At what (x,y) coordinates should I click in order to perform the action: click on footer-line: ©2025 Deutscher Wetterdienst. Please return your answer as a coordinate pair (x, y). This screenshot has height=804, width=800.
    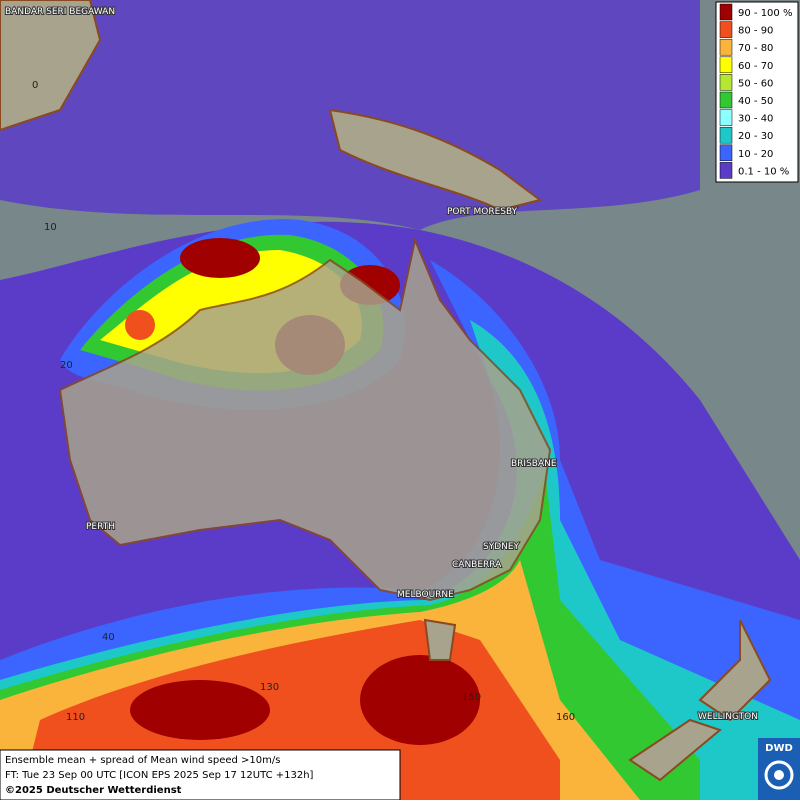
    Looking at the image, I should click on (93, 790).